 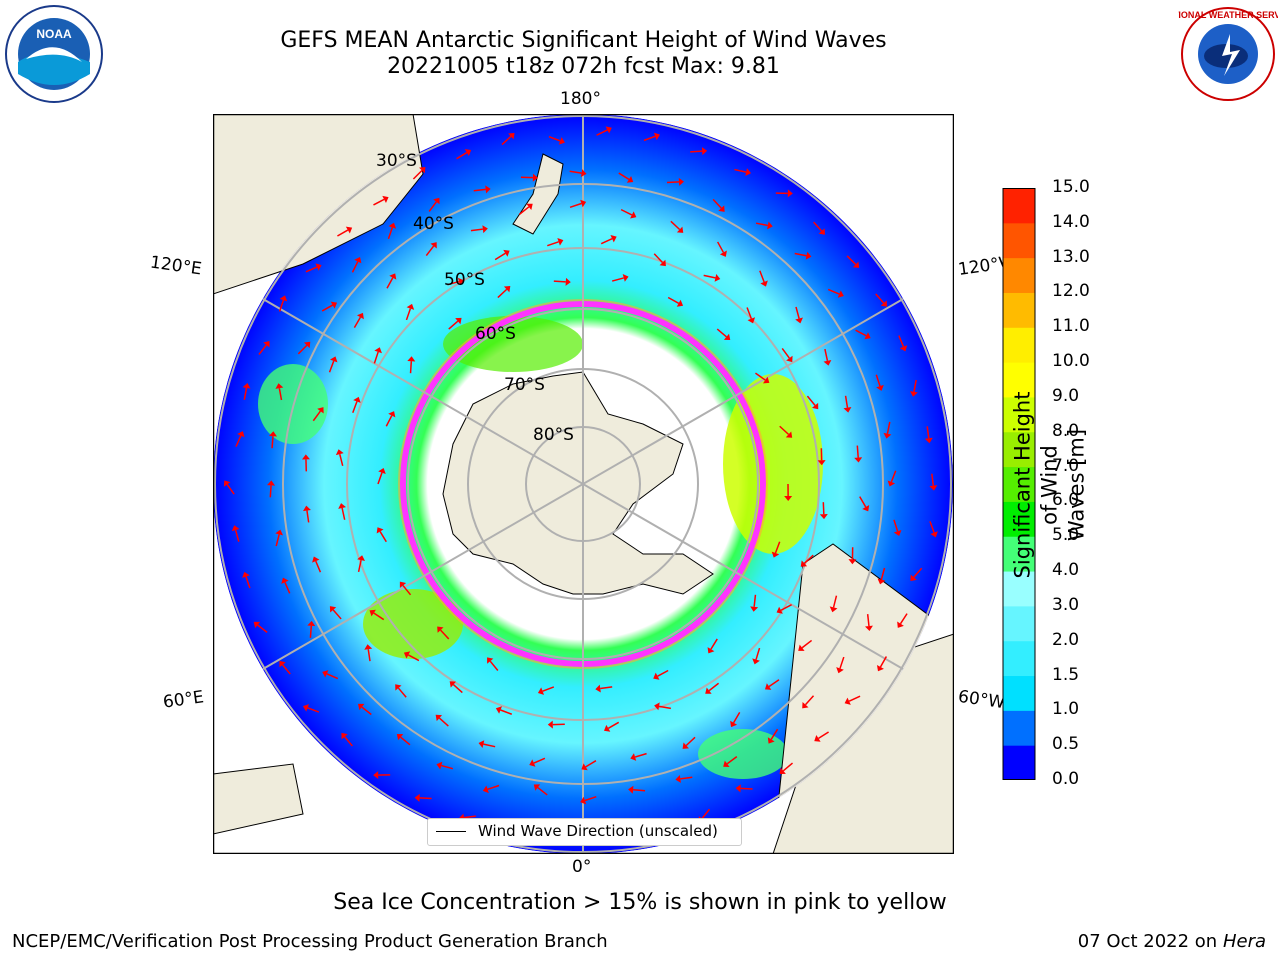 What do you see at coordinates (1066, 535) in the screenshot?
I see `colorbar-tick-label: 5.0` at bounding box center [1066, 535].